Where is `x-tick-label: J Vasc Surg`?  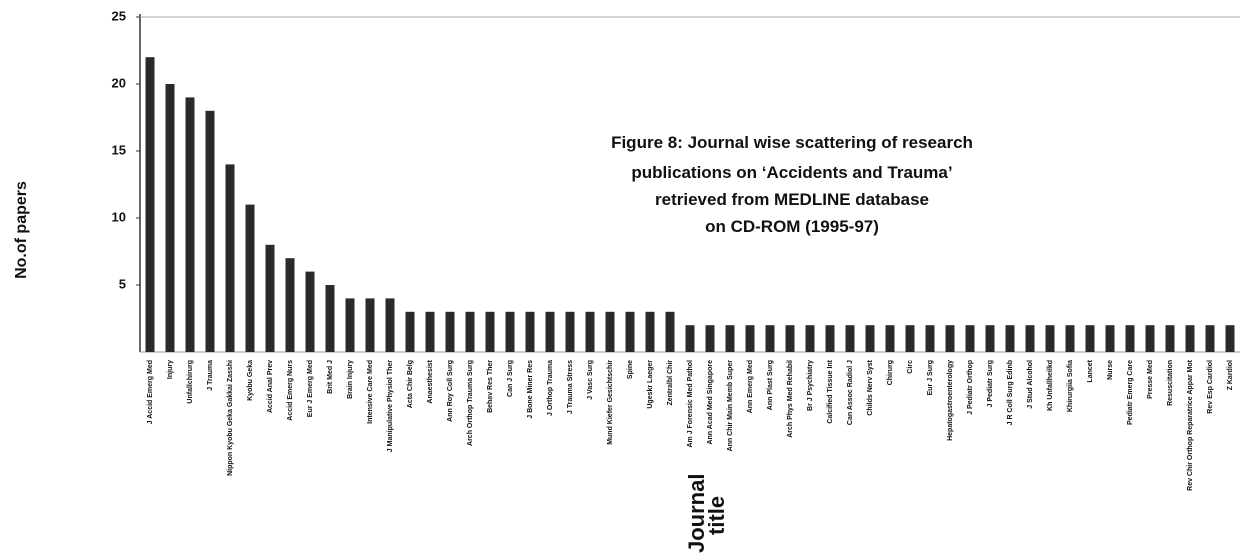
x-tick-label: J Vasc Surg is located at coordinates (590, 380).